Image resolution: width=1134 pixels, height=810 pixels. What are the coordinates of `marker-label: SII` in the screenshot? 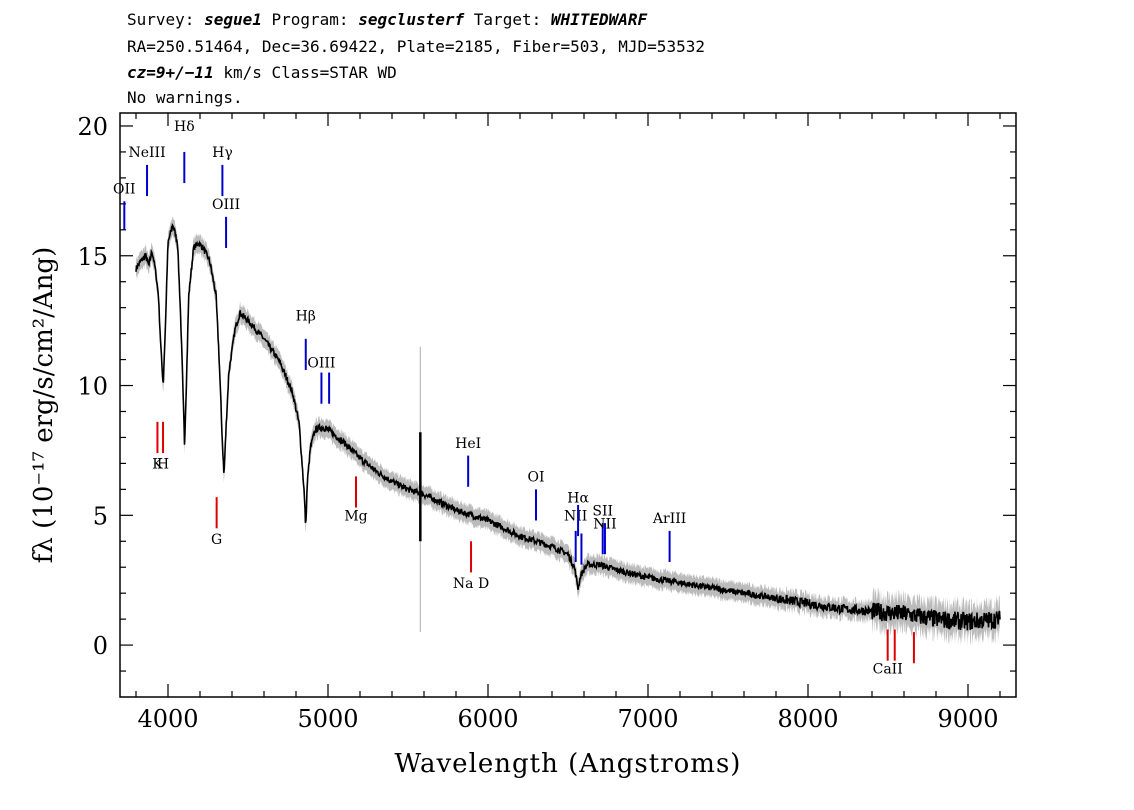 It's located at (602, 511).